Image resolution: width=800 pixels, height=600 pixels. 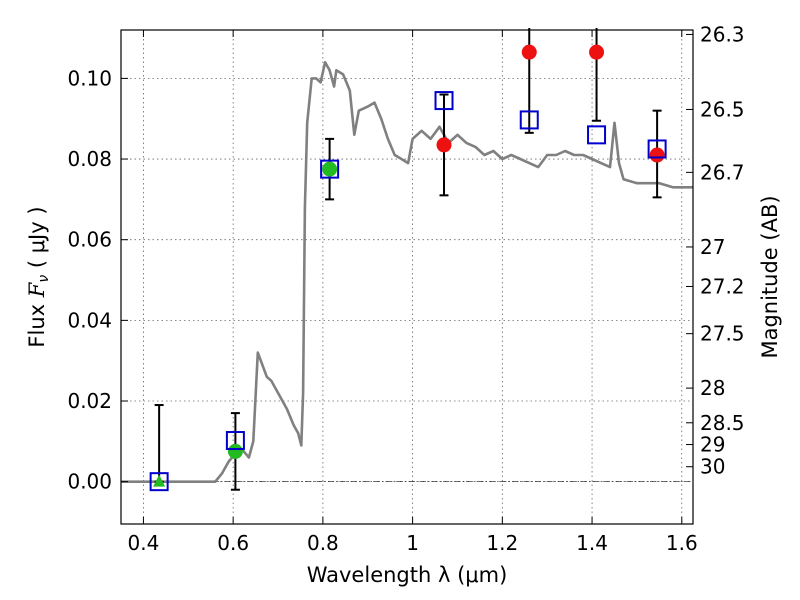 What do you see at coordinates (722, 109) in the screenshot?
I see `y2-tick-label: 26.5` at bounding box center [722, 109].